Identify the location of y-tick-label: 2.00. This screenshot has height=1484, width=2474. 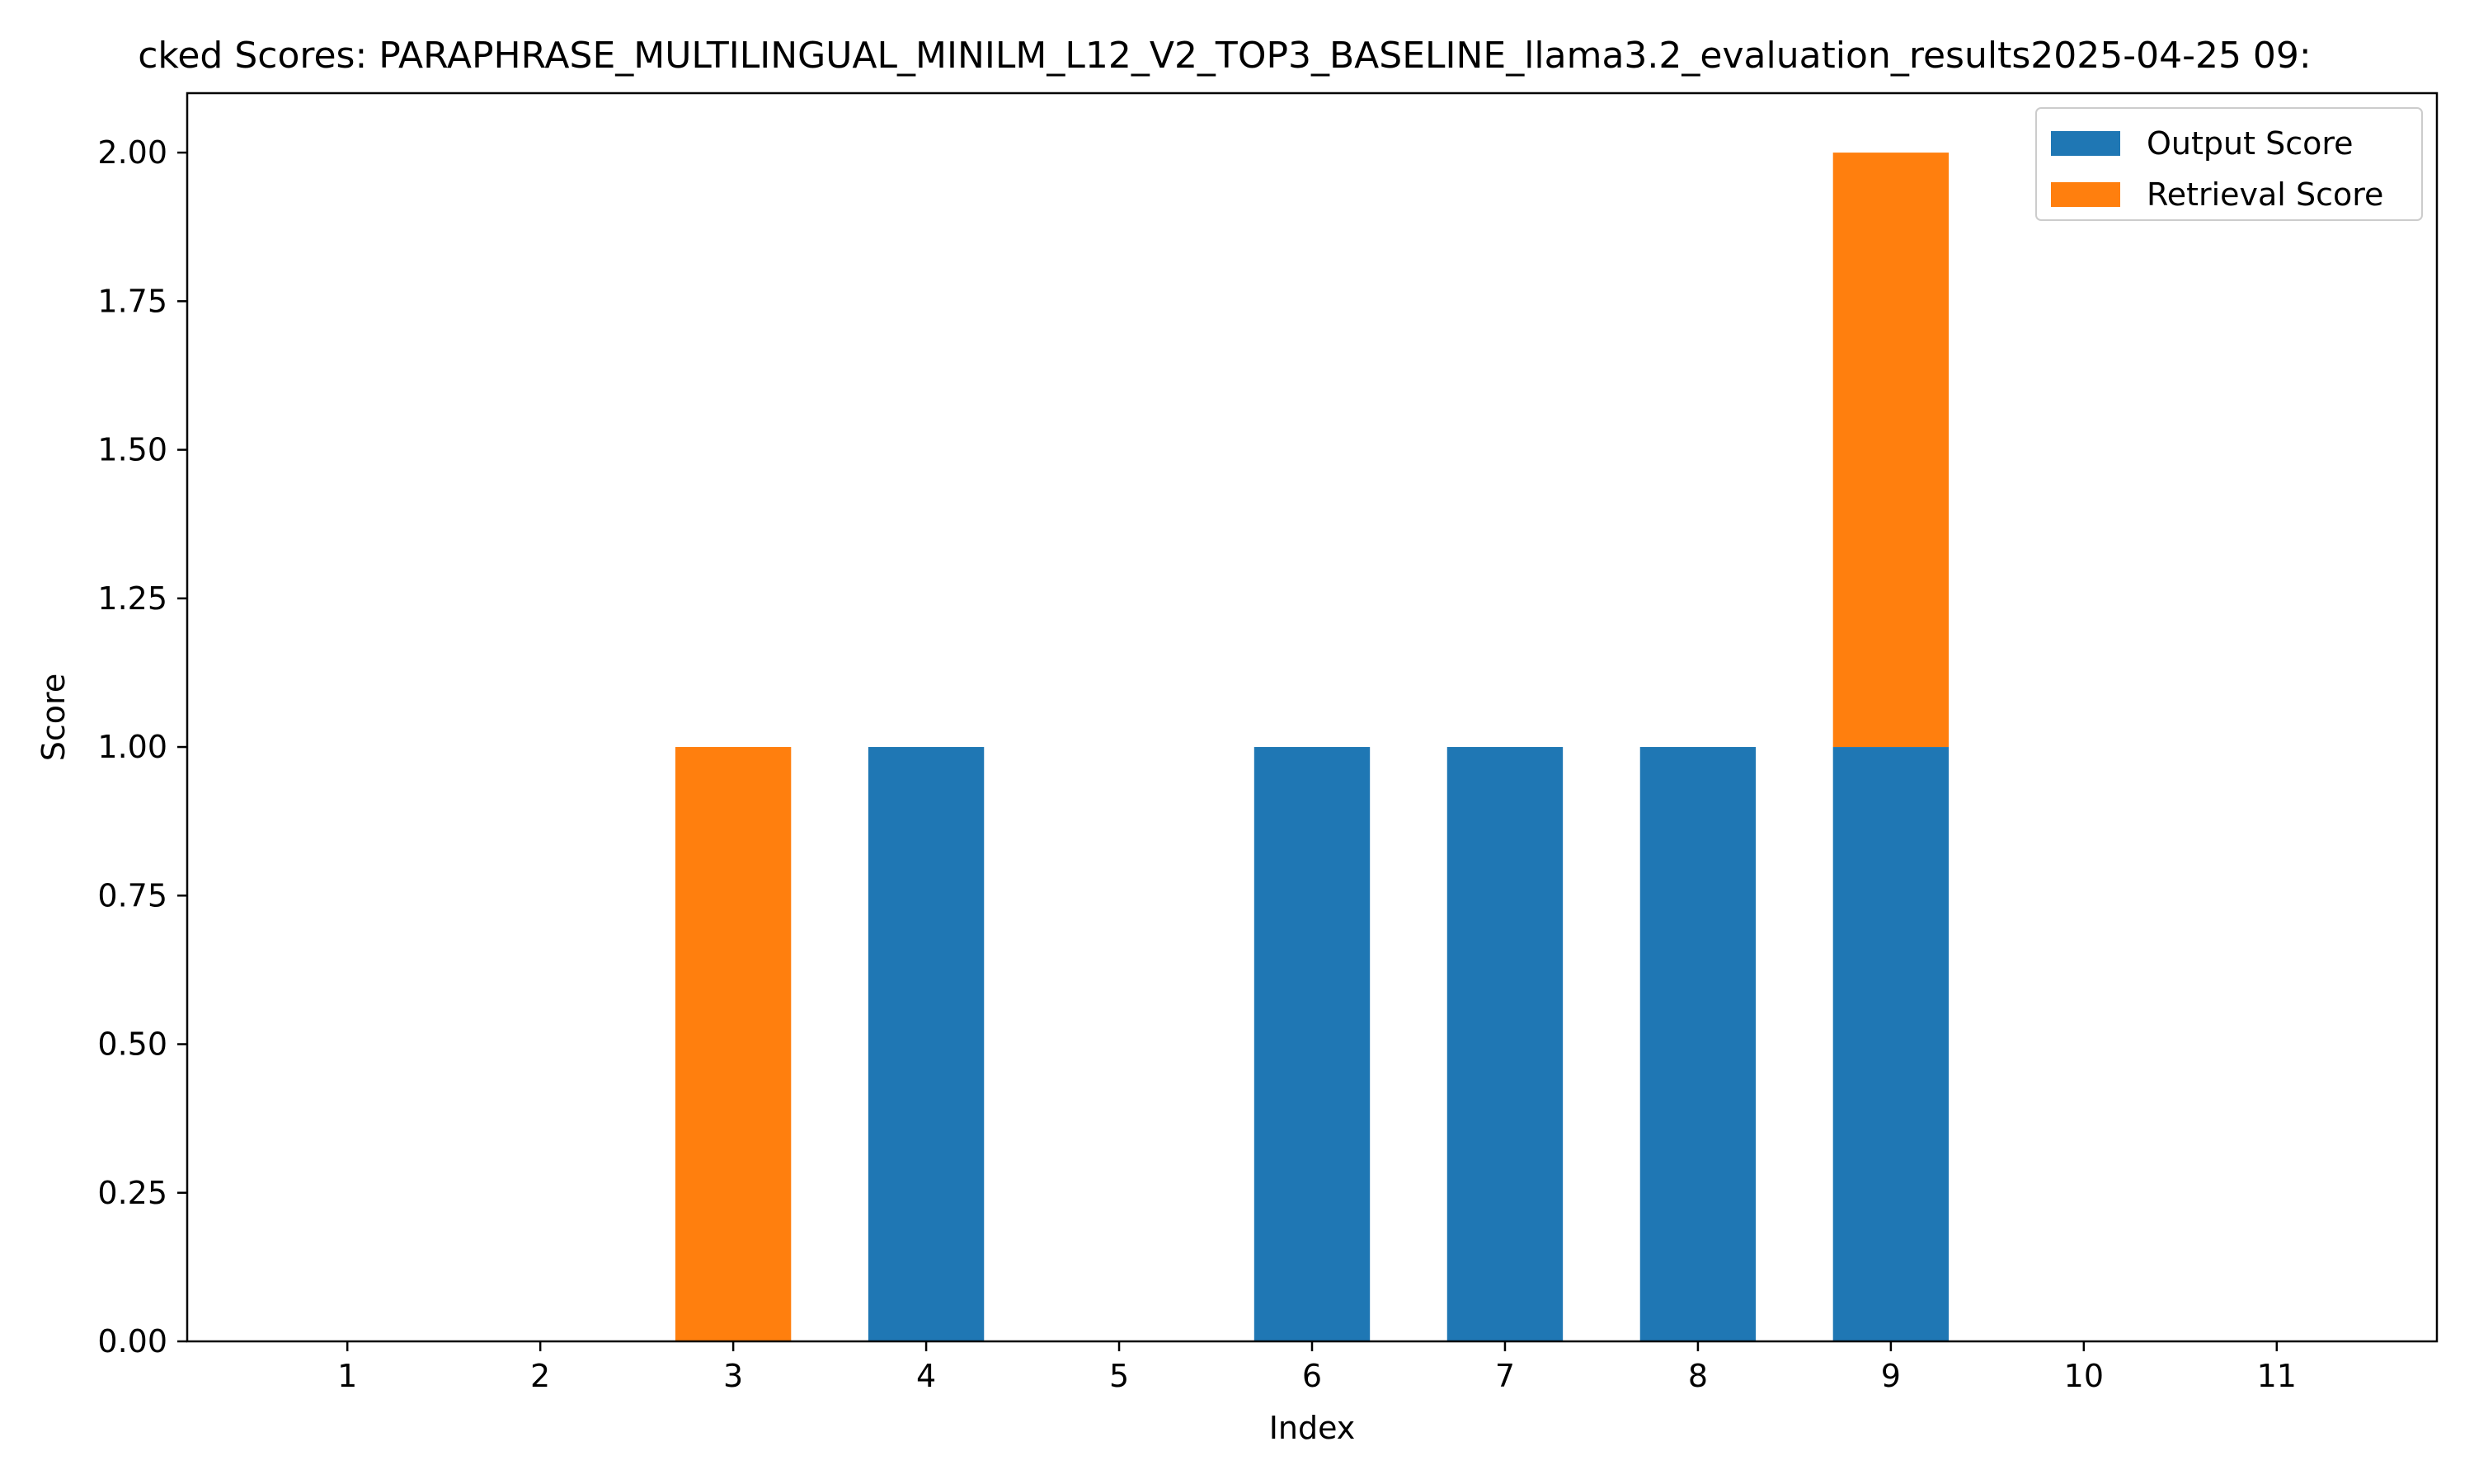
(132, 152).